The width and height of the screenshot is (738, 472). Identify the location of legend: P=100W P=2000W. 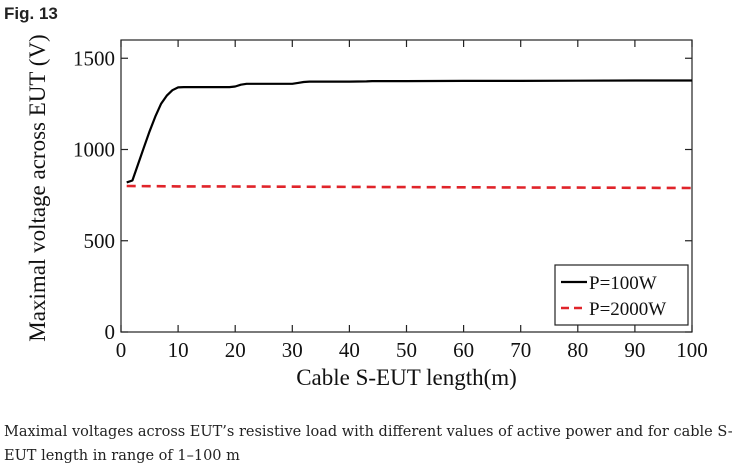
(621, 295).